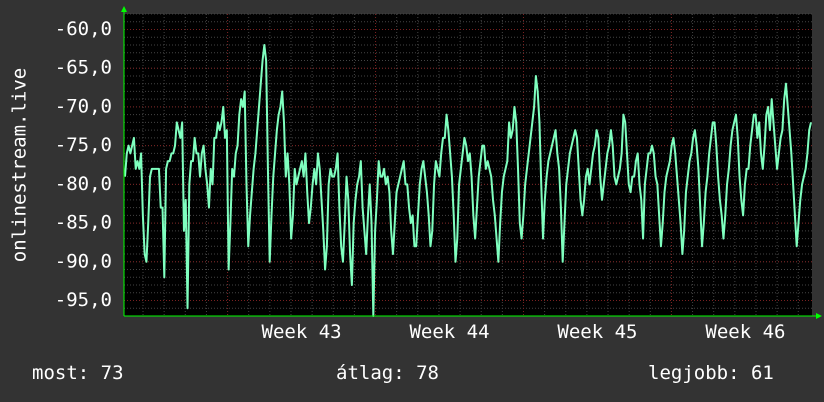 Image resolution: width=824 pixels, height=402 pixels. Describe the element at coordinates (83, 68) in the screenshot. I see `y-tick-label: -65,0` at that location.